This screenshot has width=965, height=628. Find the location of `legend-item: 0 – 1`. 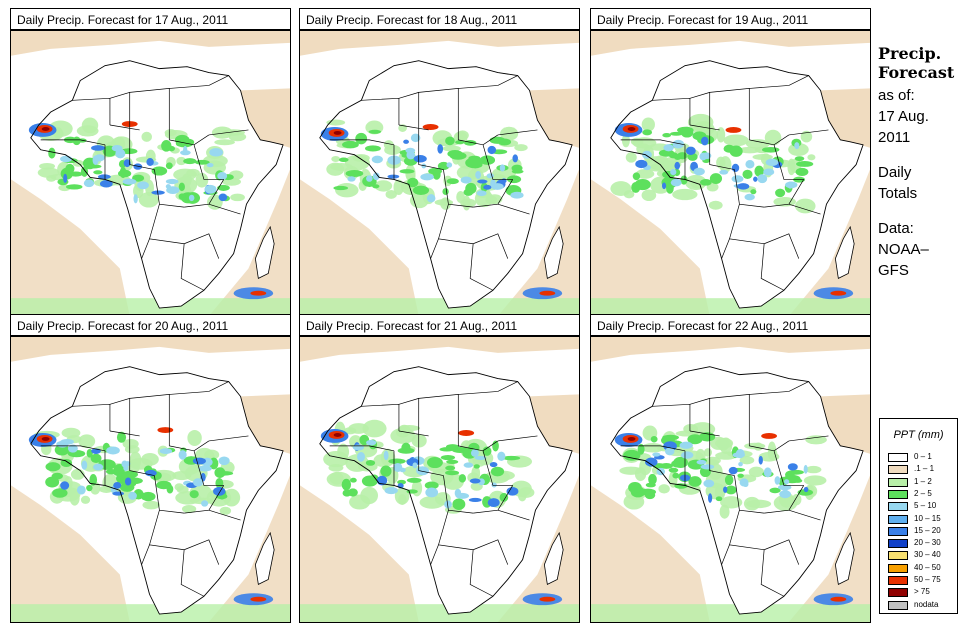

legend-item: 0 – 1 is located at coordinates (923, 457).